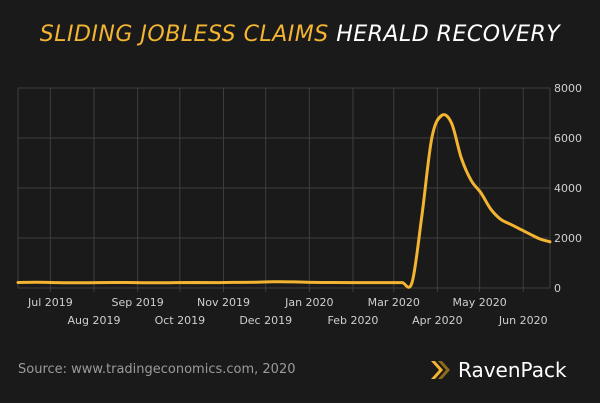 This screenshot has width=600, height=403. What do you see at coordinates (138, 302) in the screenshot?
I see `x-tick-label: Sep 2019` at bounding box center [138, 302].